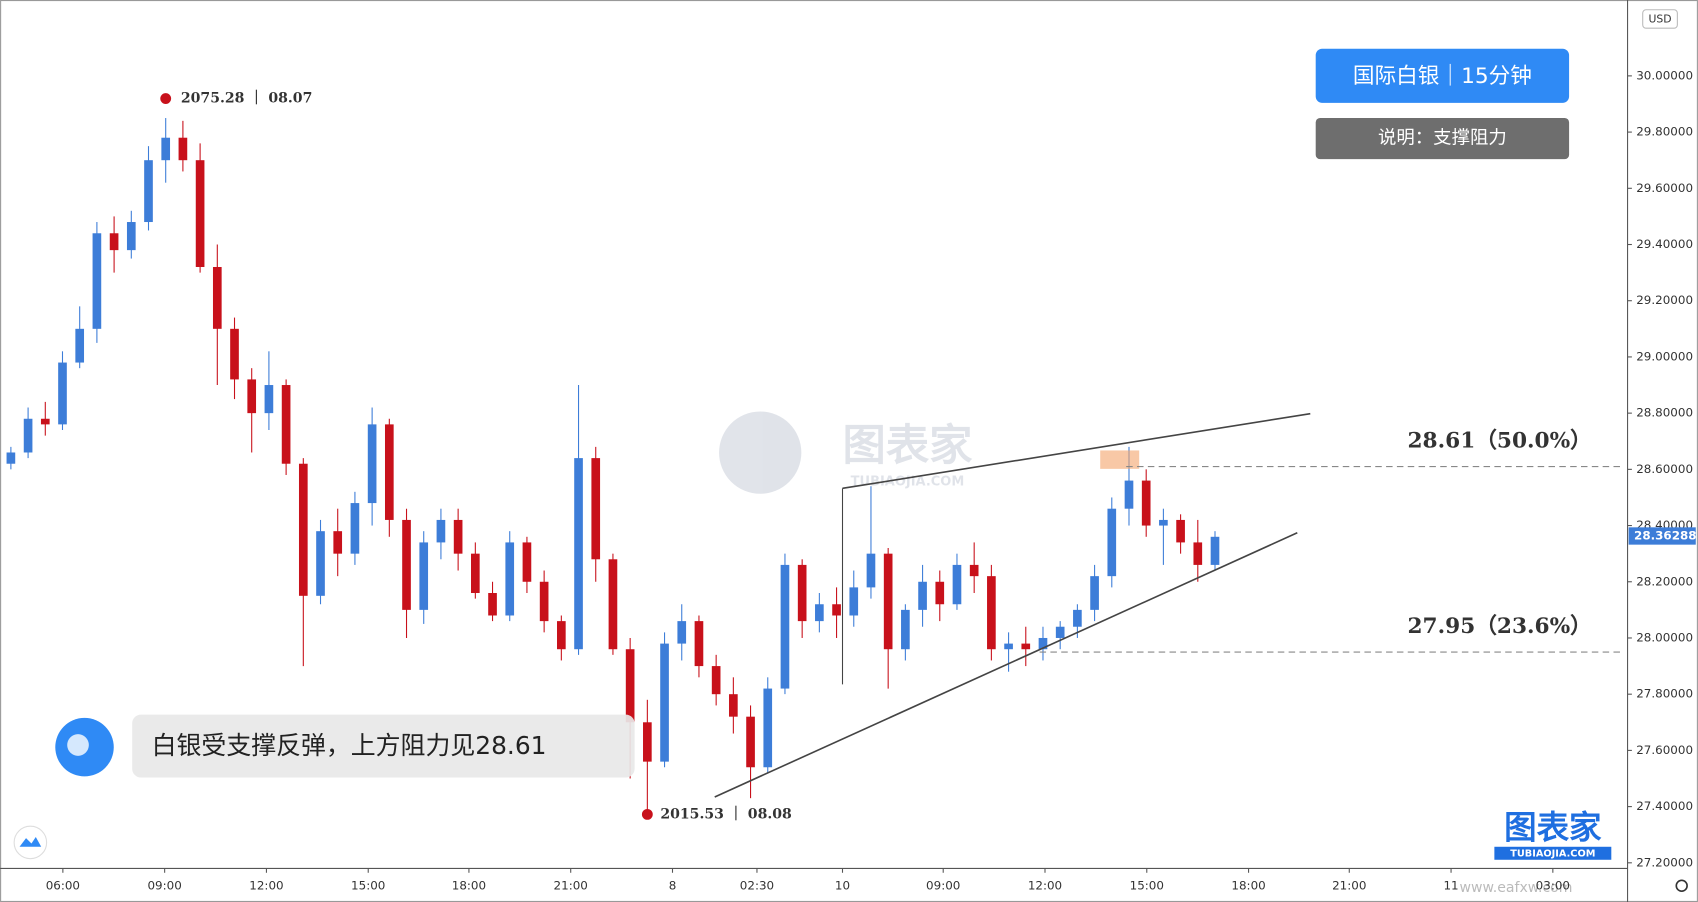 The image size is (1698, 902). Describe the element at coordinates (1664, 469) in the screenshot. I see `y-tick-label: 28.60000` at that location.